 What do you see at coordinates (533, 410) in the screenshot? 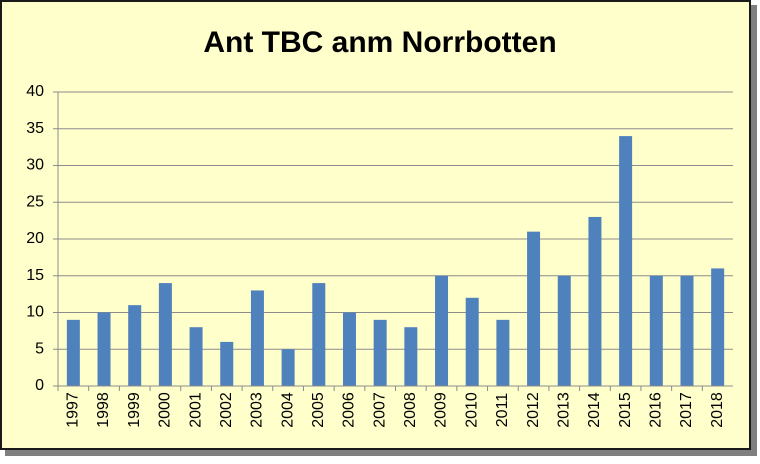
I see `x-tick-label: 2012` at bounding box center [533, 410].